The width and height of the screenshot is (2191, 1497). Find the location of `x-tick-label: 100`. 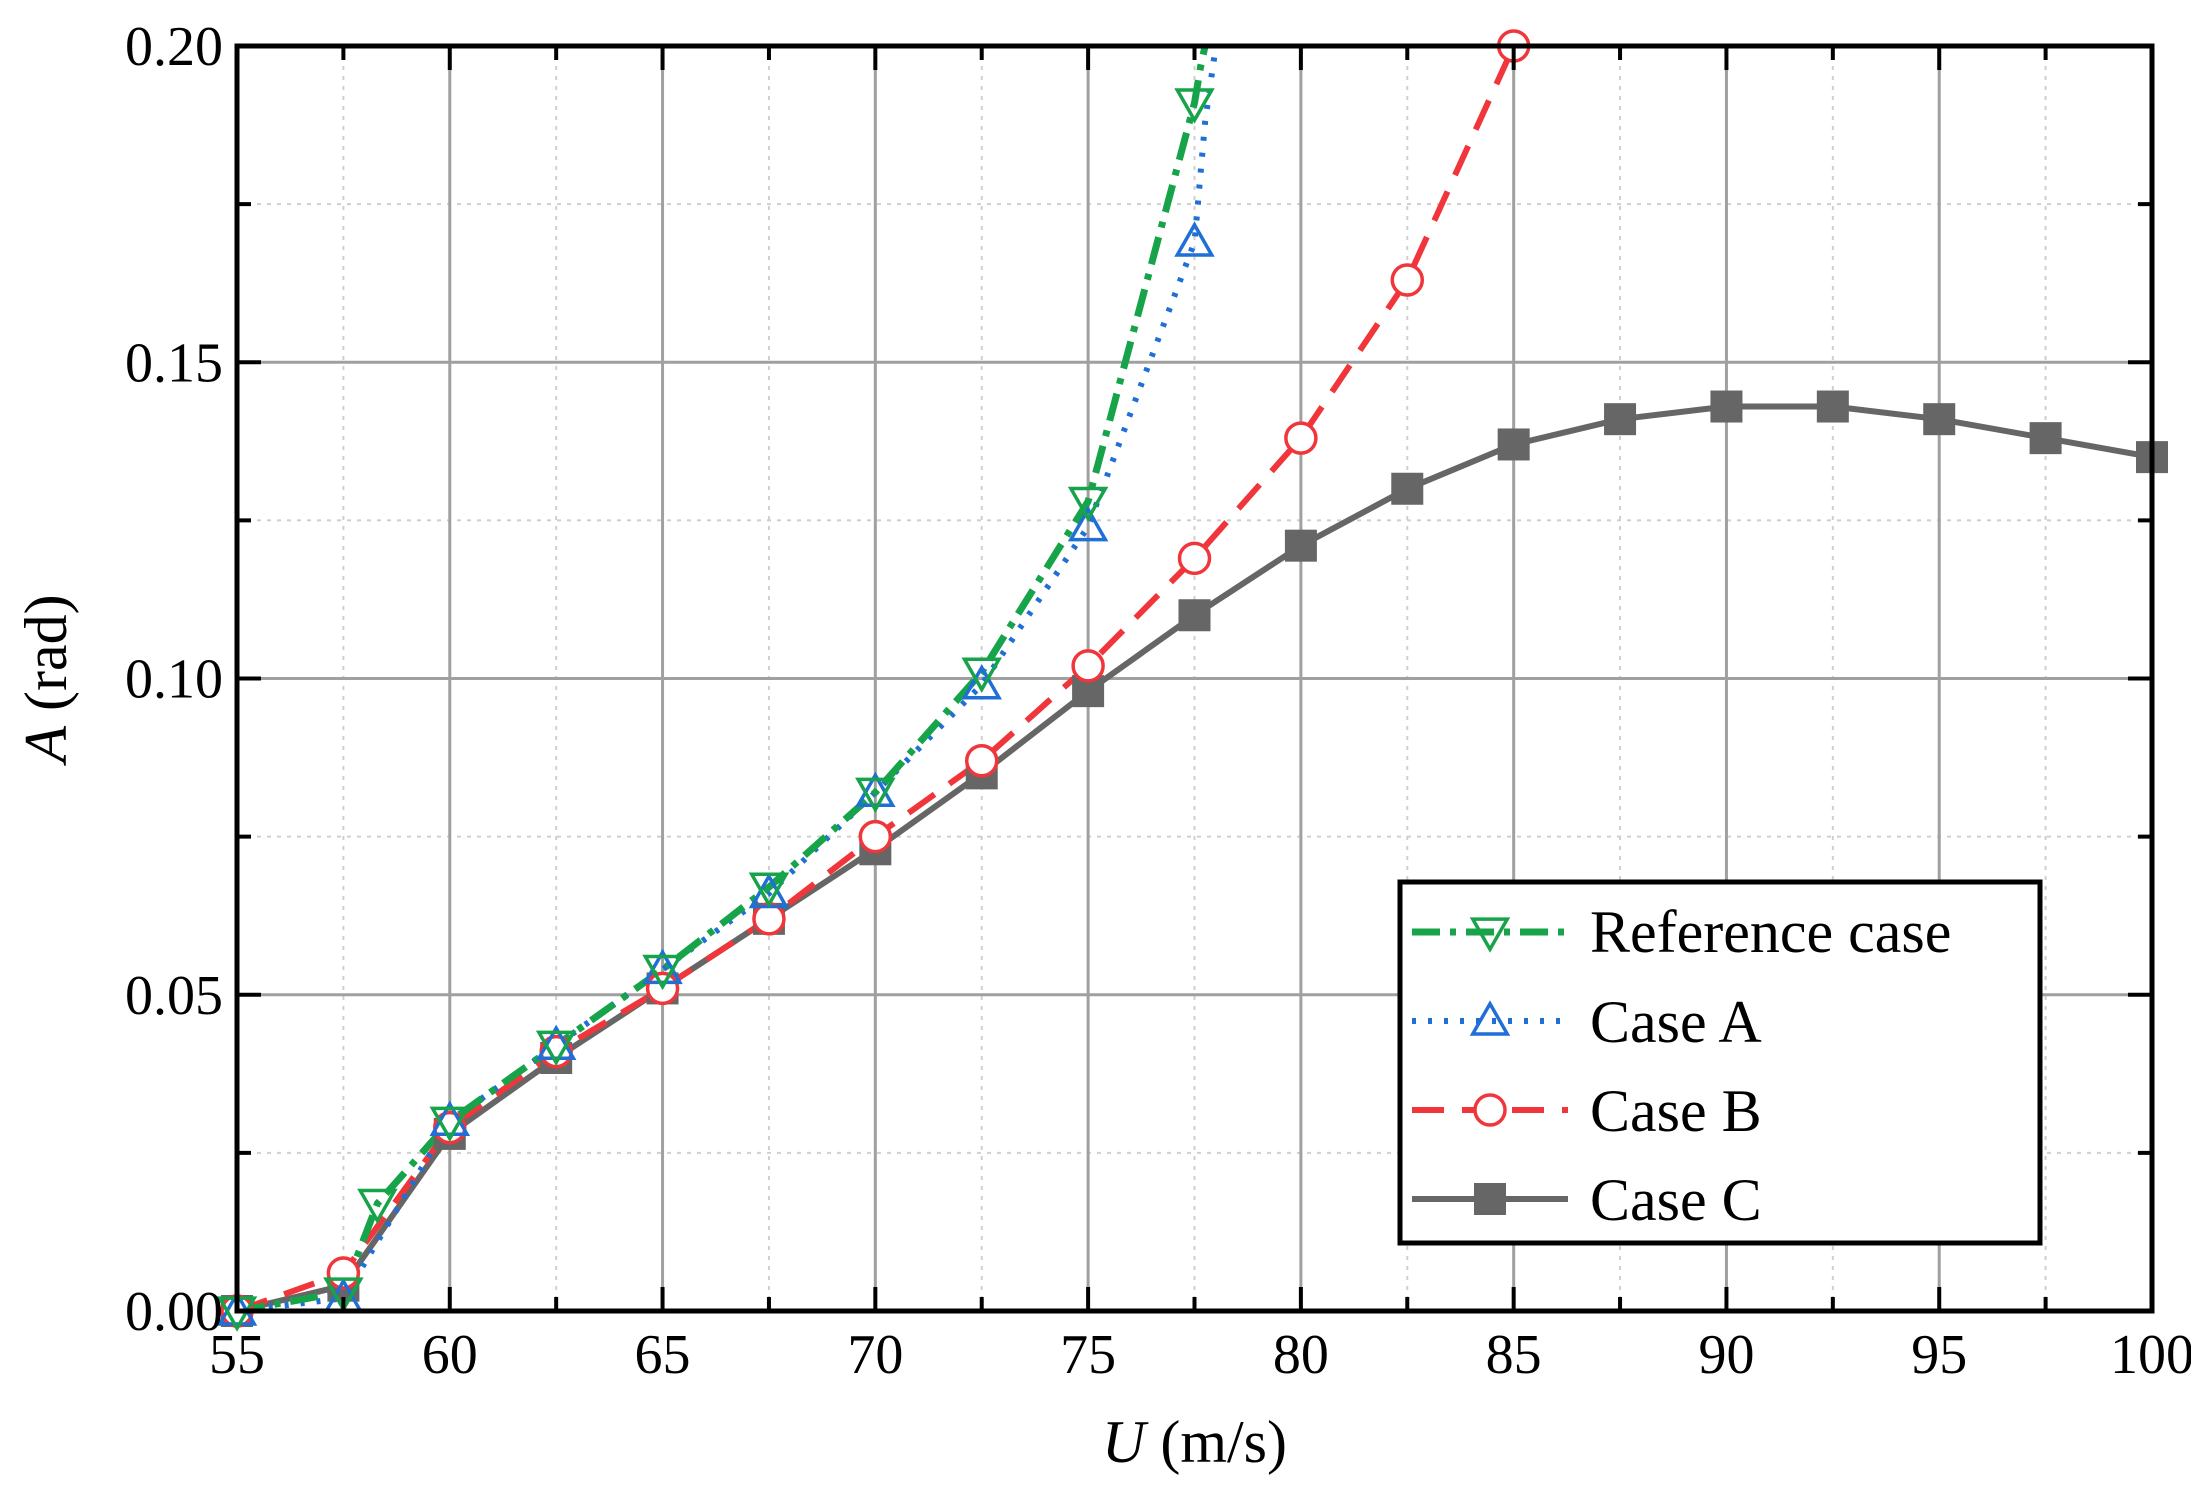

x-tick-label: 100 is located at coordinates (2150, 1355).